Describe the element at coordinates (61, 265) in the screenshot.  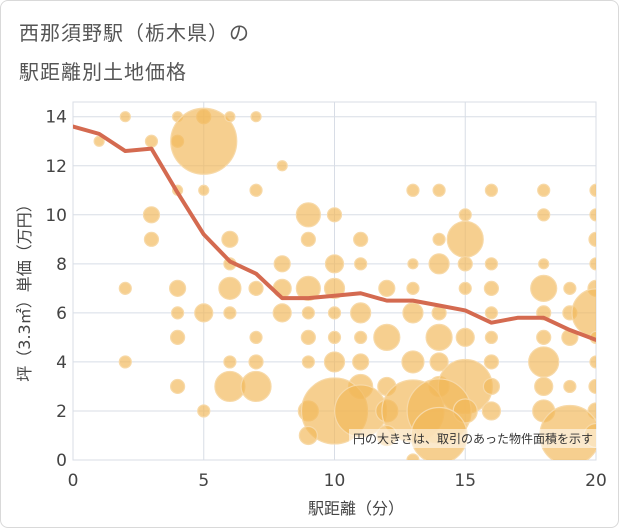
I see `y-tick-label-4: 8` at that location.